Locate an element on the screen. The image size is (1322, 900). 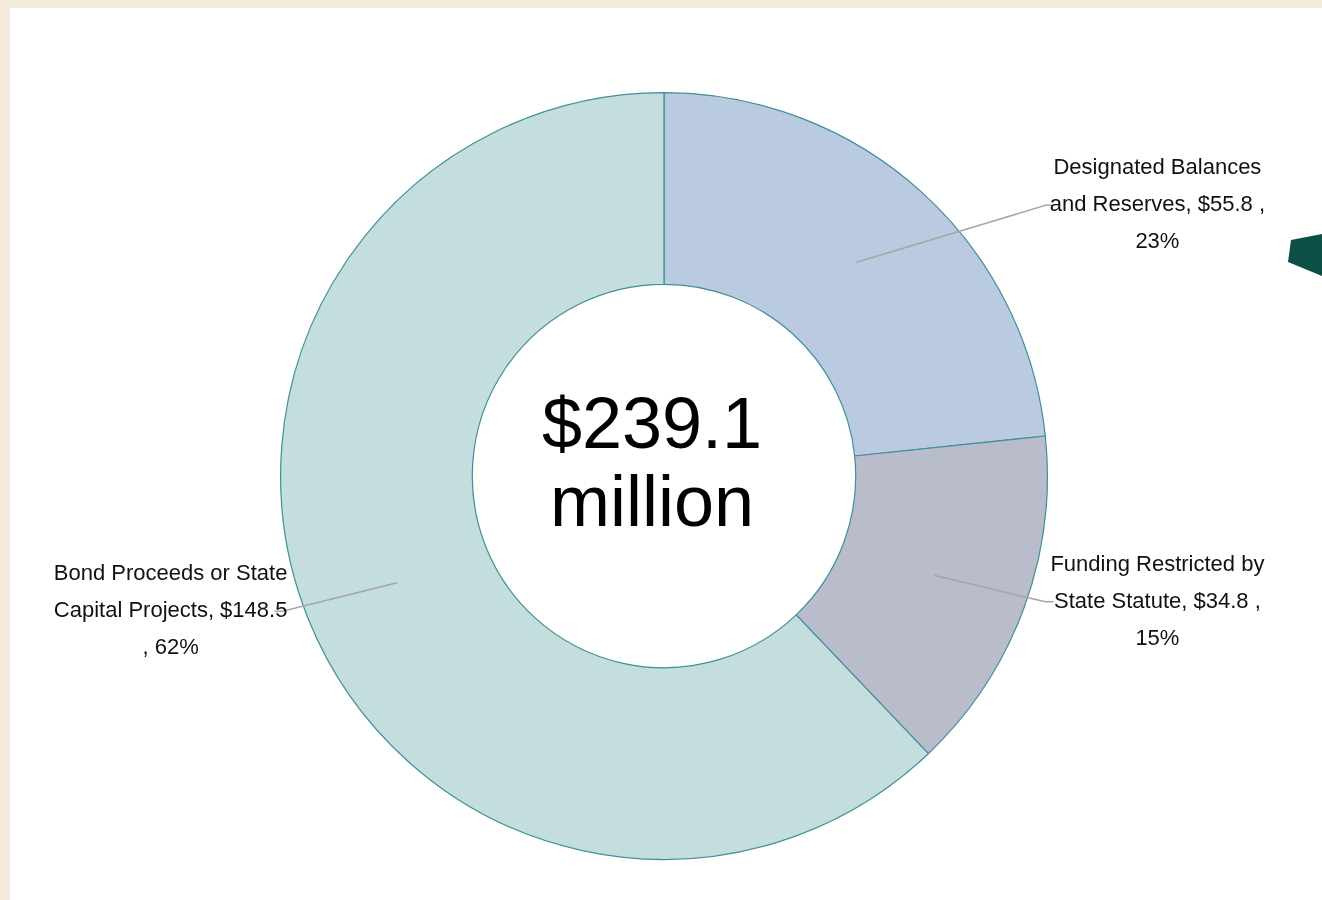
text: $239.1 million is located at coordinates (652, 461).